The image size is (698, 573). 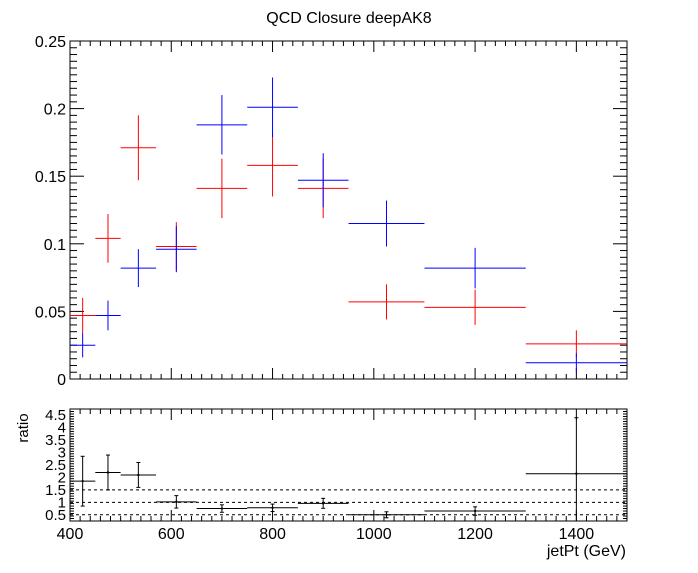 What do you see at coordinates (55, 440) in the screenshot?
I see `y-tick-label: 3.5` at bounding box center [55, 440].